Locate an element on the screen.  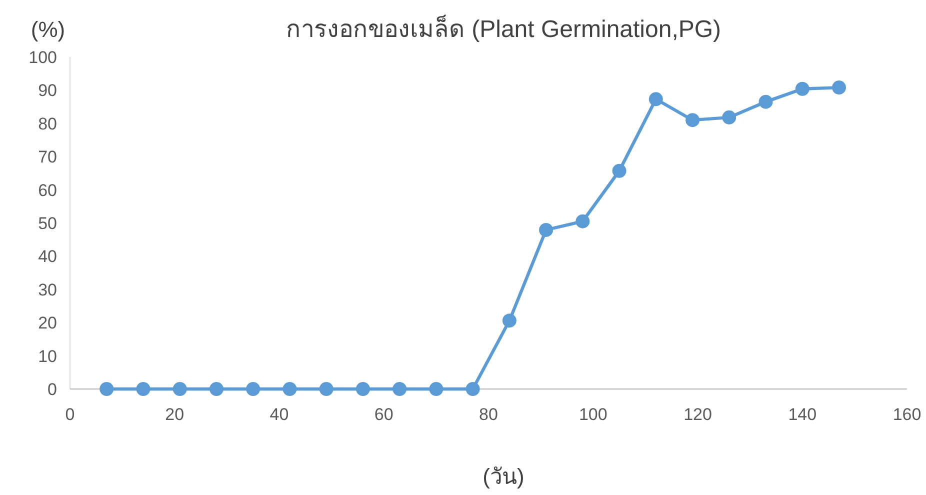
ytick: 50 is located at coordinates (47, 223).